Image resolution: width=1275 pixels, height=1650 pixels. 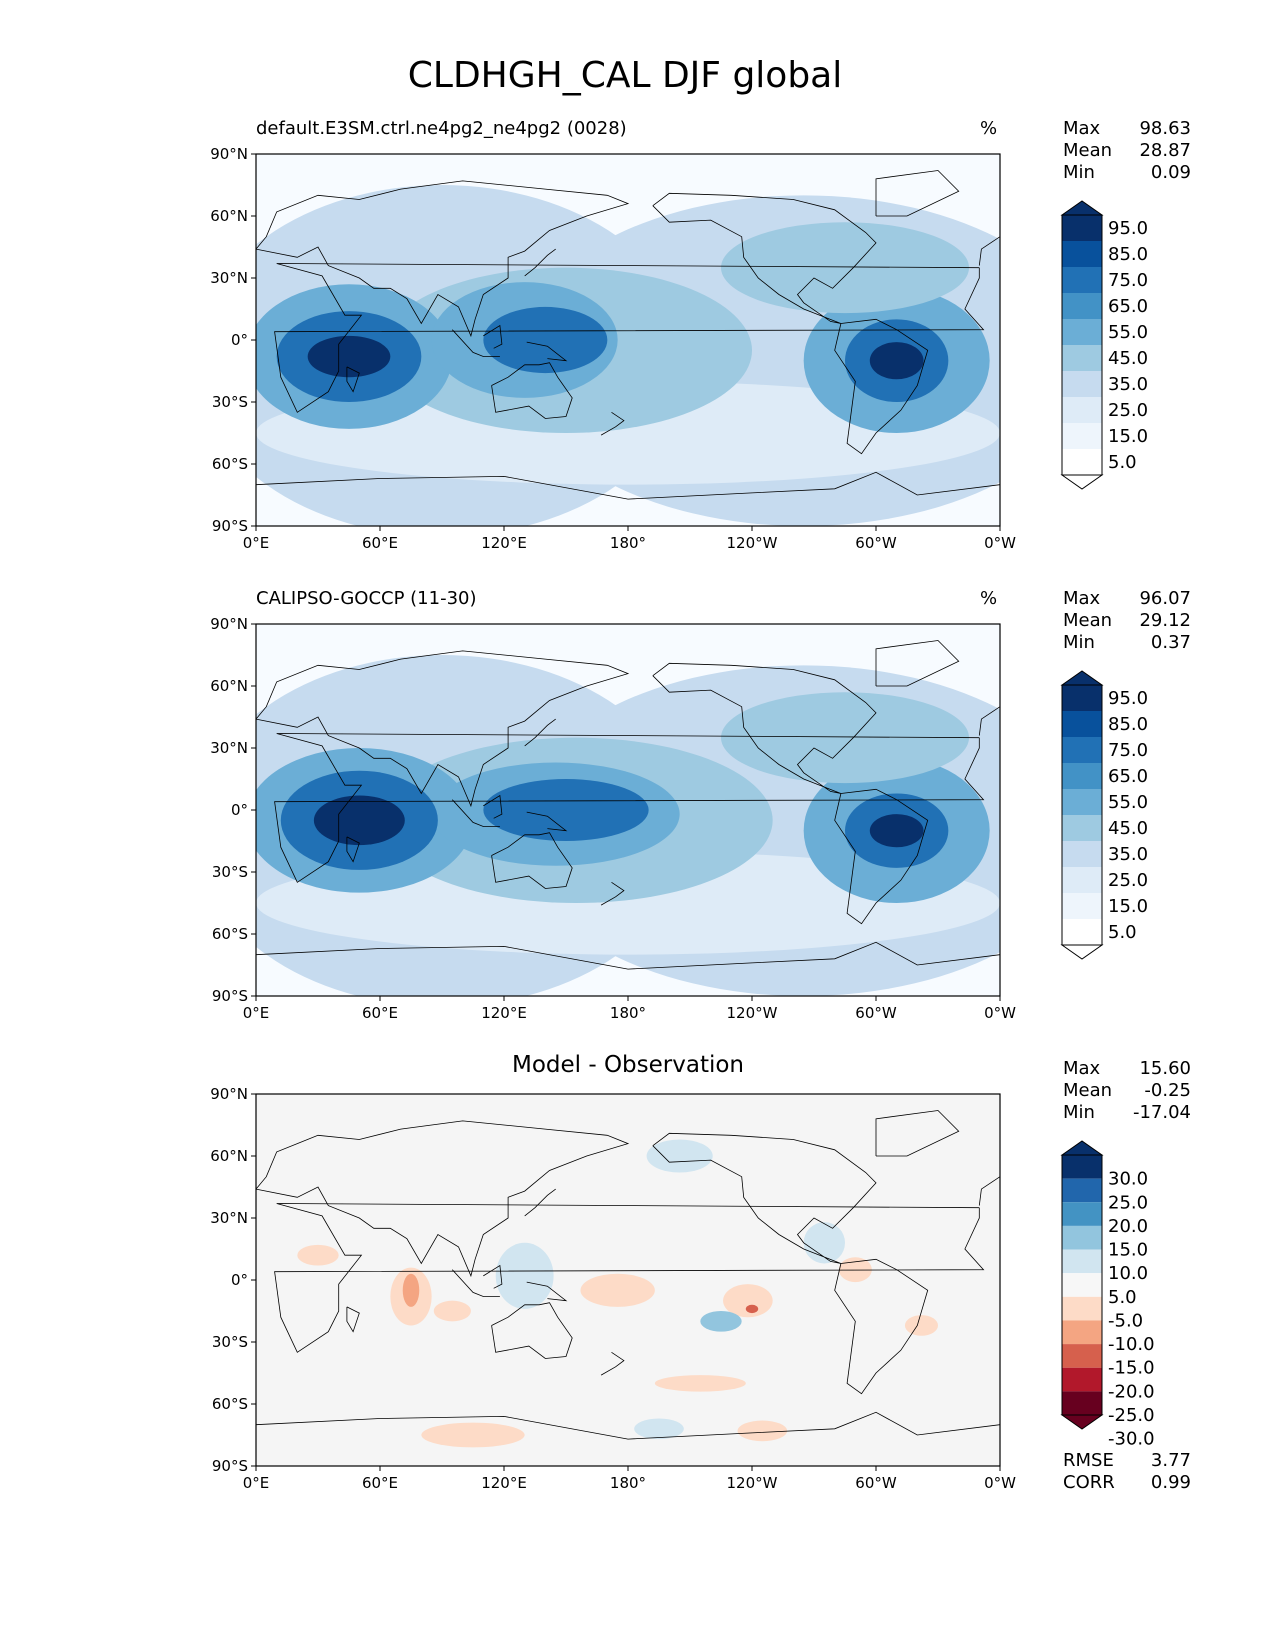 I want to click on stats-box: Max 98.63 Mean 28.87 Min 0.09, so click(x=1127, y=151).